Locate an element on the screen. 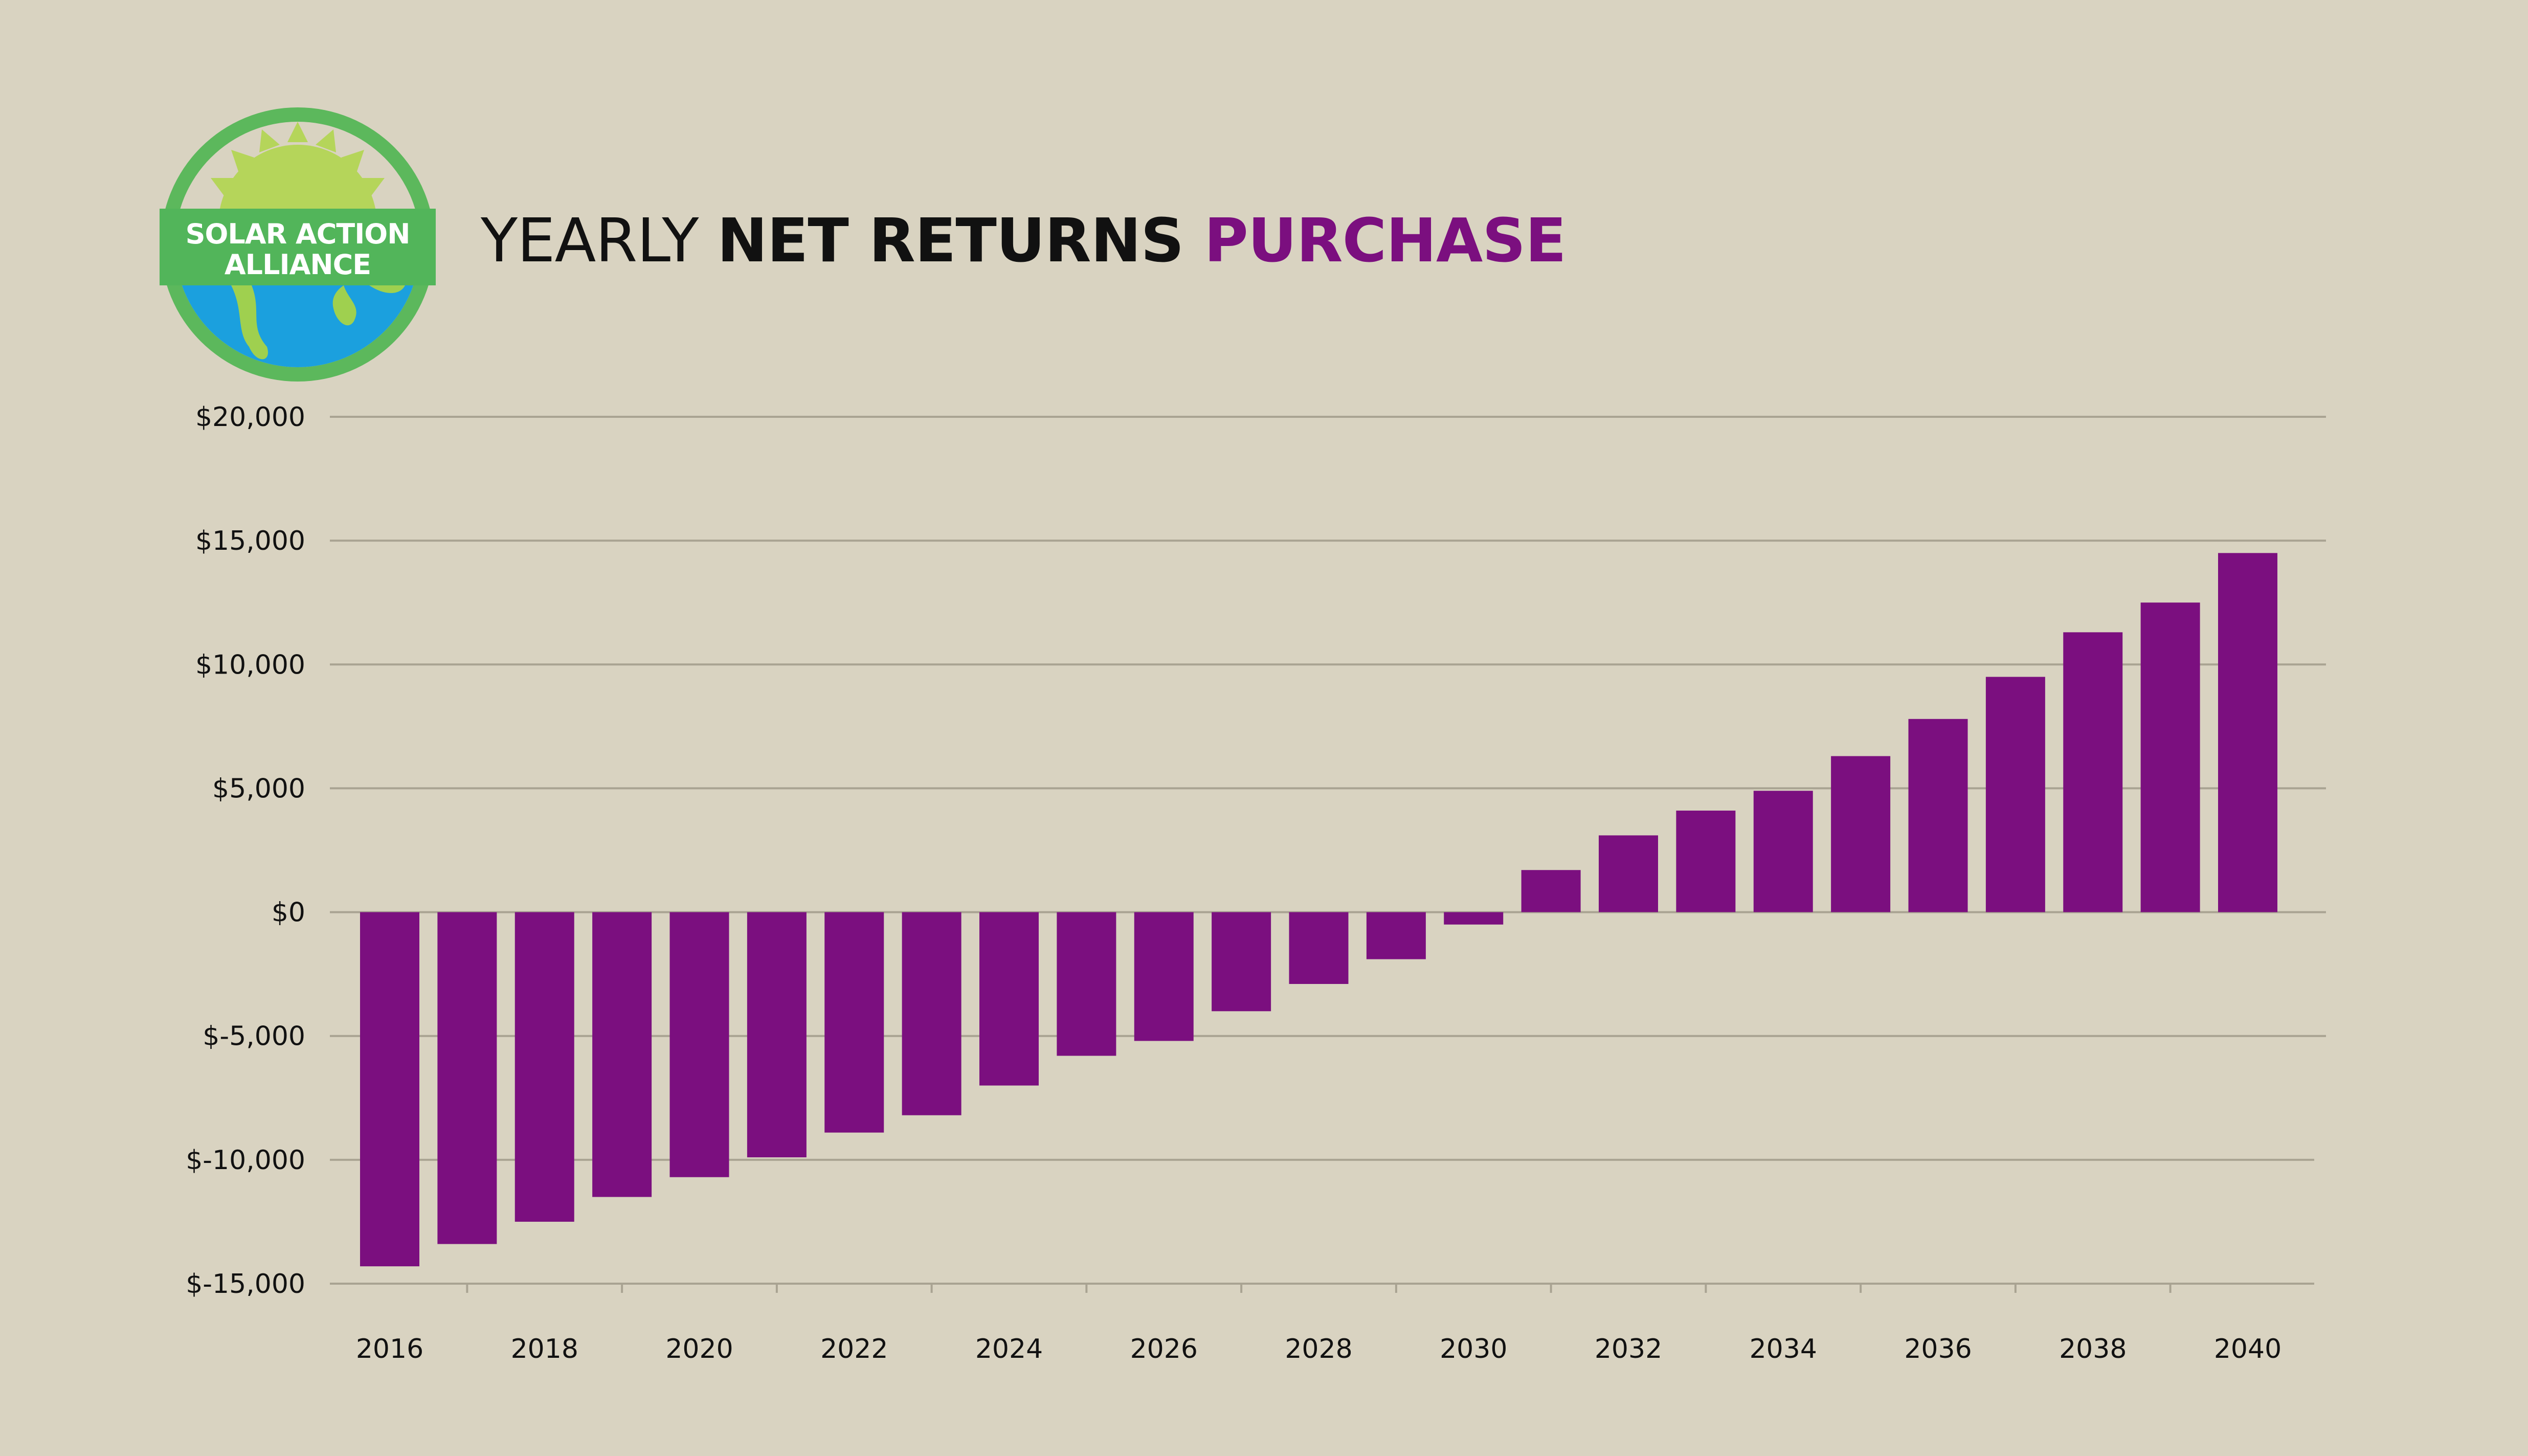 The image size is (2528, 1456). x-tick-label: 2016 is located at coordinates (389, 1349).